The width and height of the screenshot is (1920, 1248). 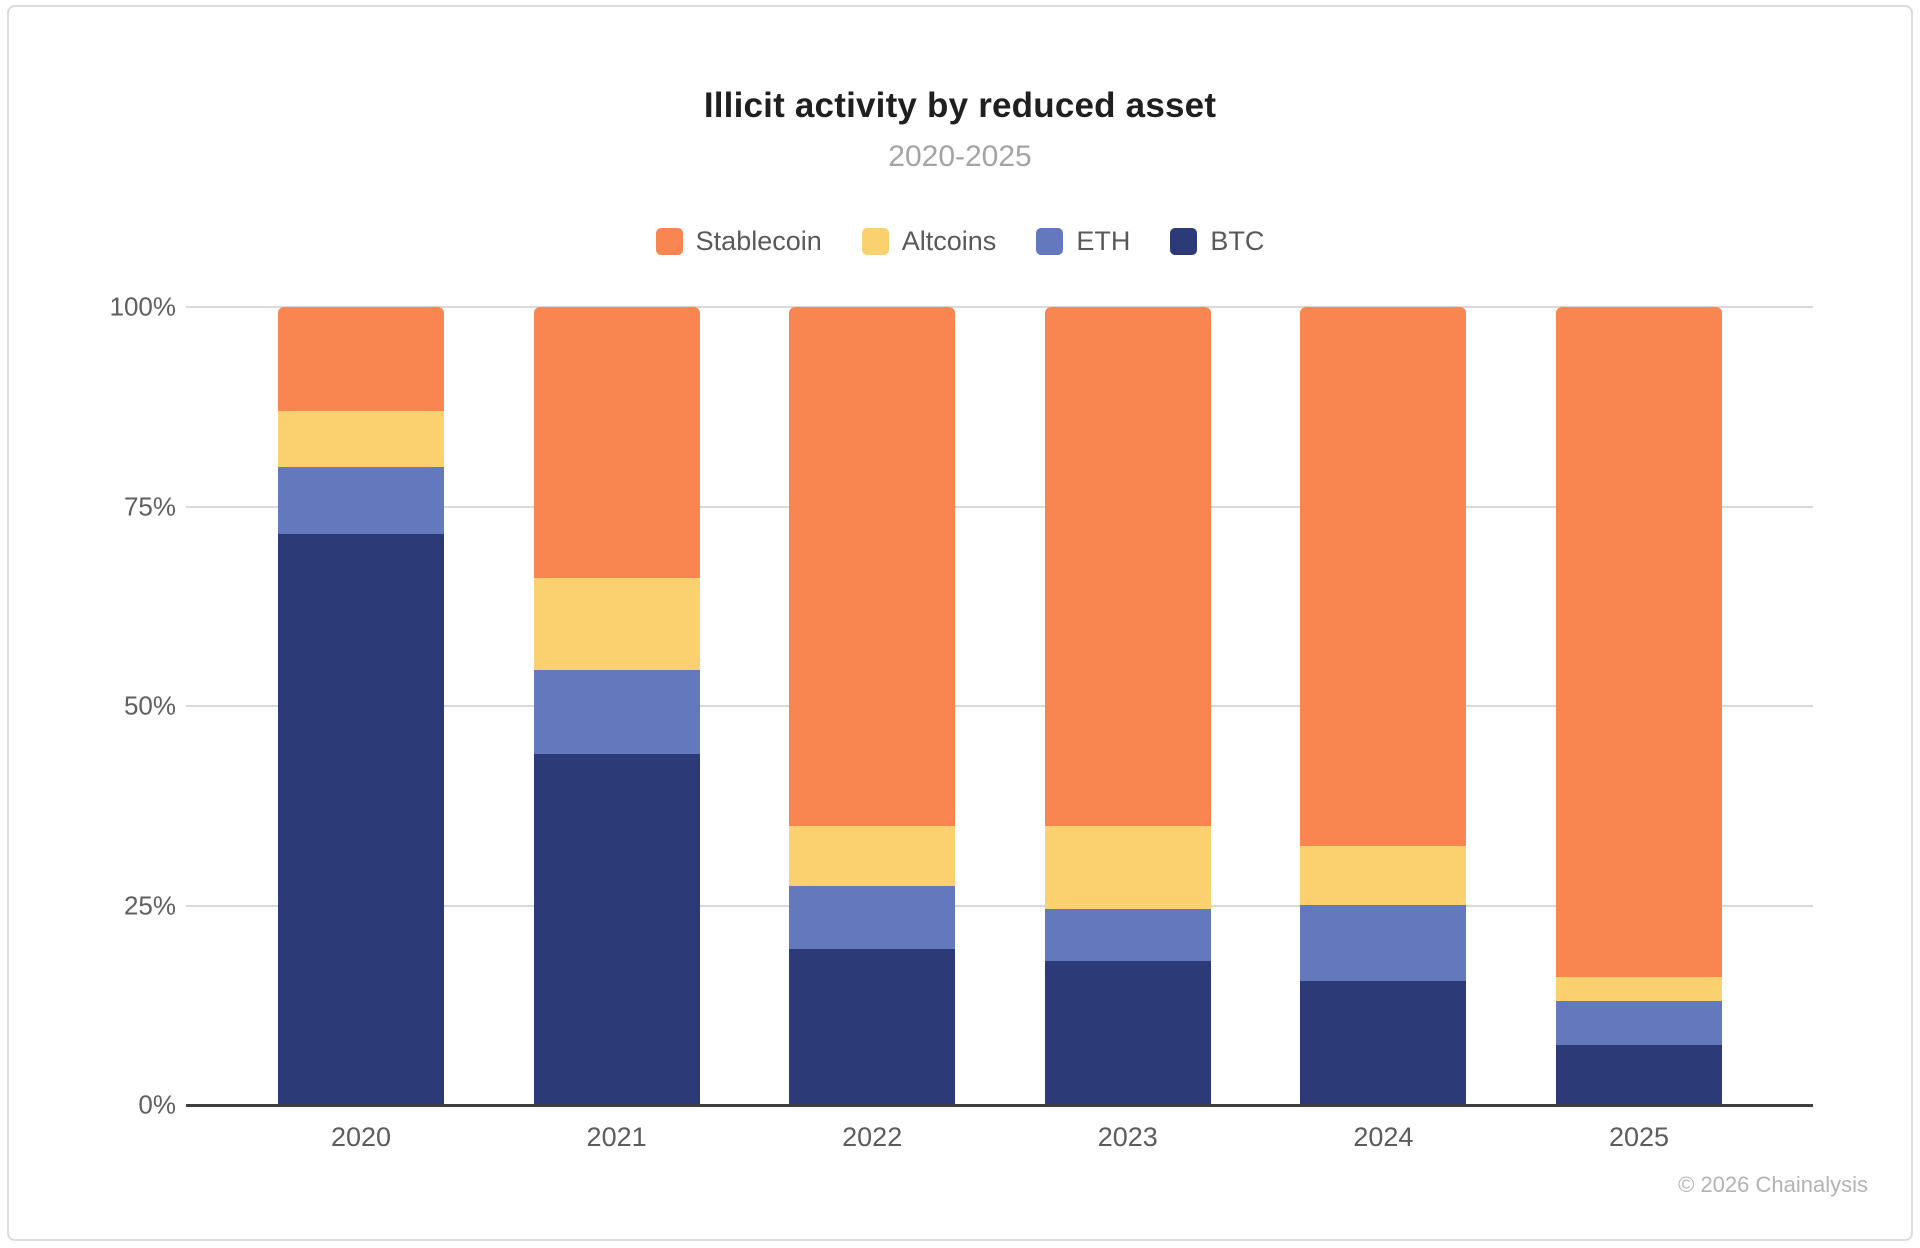 I want to click on bar-2022, so click(x=872, y=706).